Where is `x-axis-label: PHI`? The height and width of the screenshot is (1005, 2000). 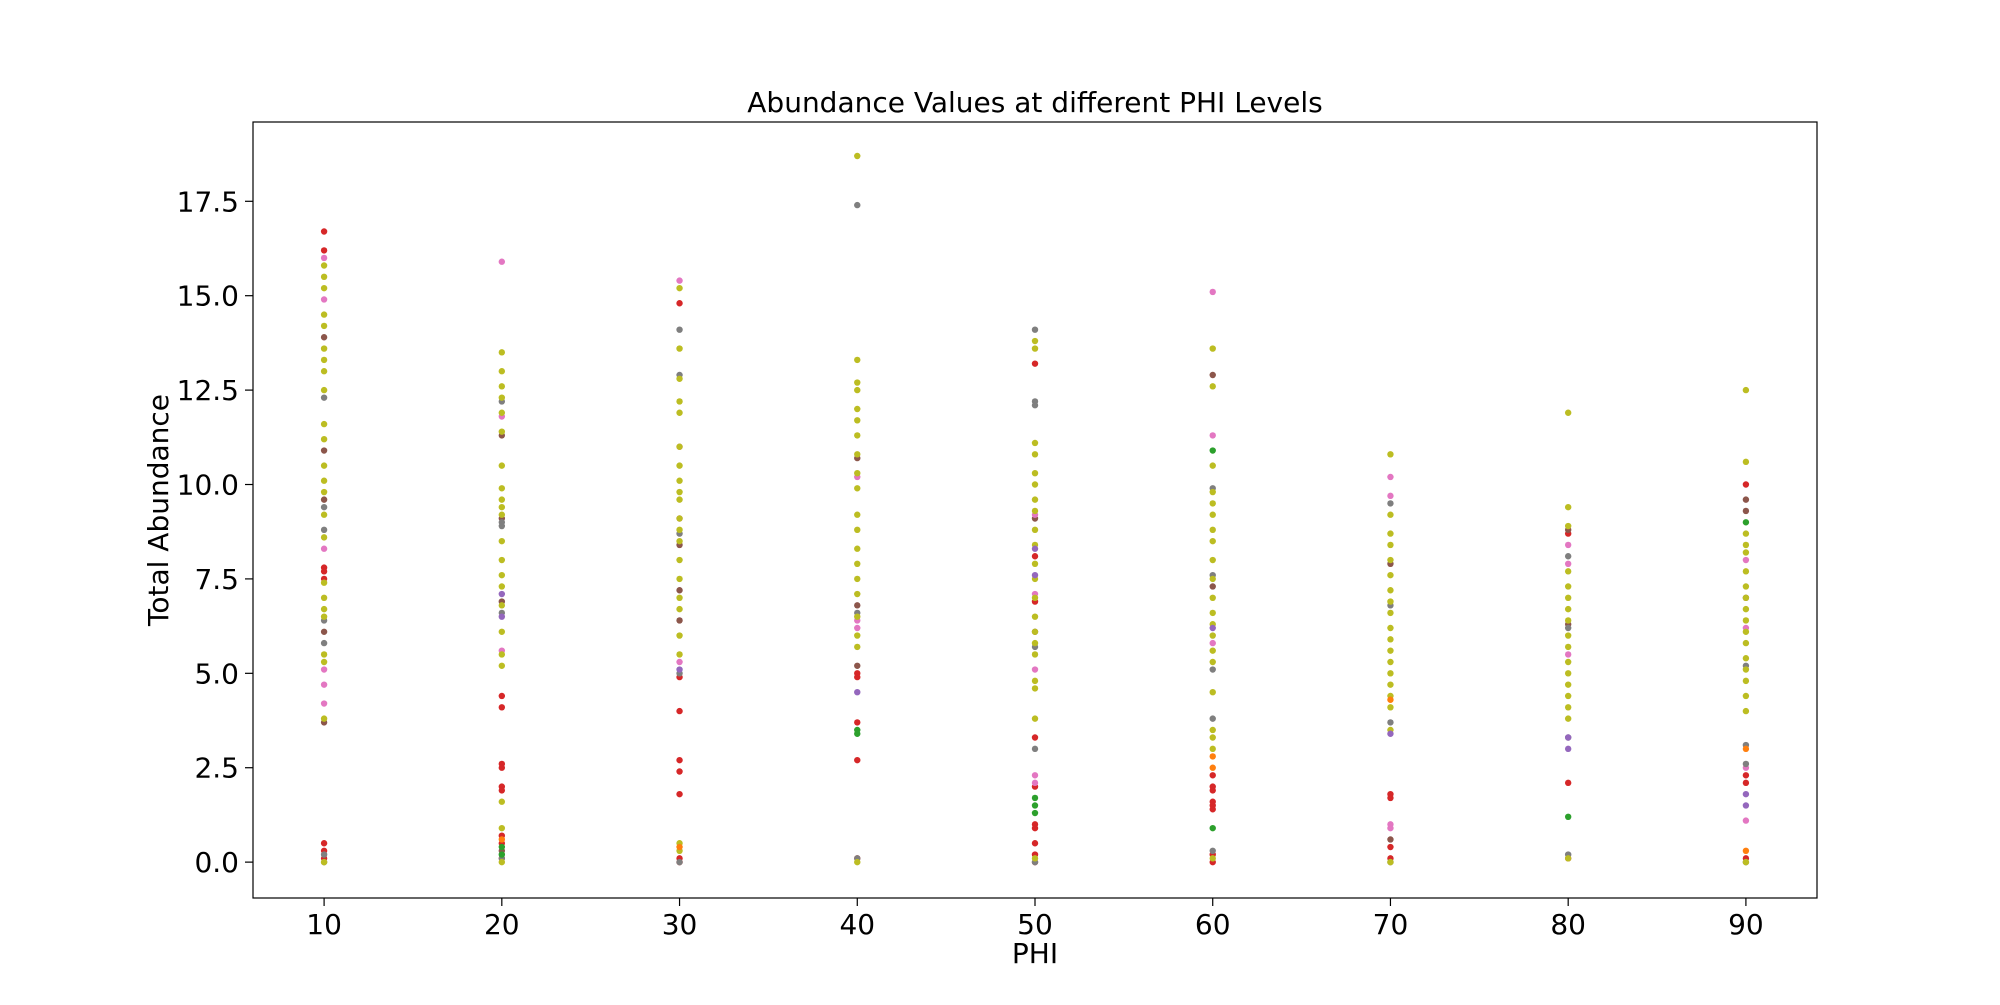 x-axis-label: PHI is located at coordinates (1035, 953).